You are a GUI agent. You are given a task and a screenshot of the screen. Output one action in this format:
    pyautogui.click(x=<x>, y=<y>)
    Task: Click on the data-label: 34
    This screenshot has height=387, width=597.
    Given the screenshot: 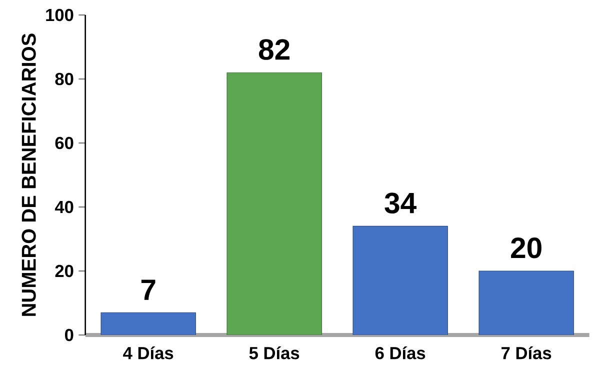 What is the action you would take?
    pyautogui.click(x=400, y=203)
    